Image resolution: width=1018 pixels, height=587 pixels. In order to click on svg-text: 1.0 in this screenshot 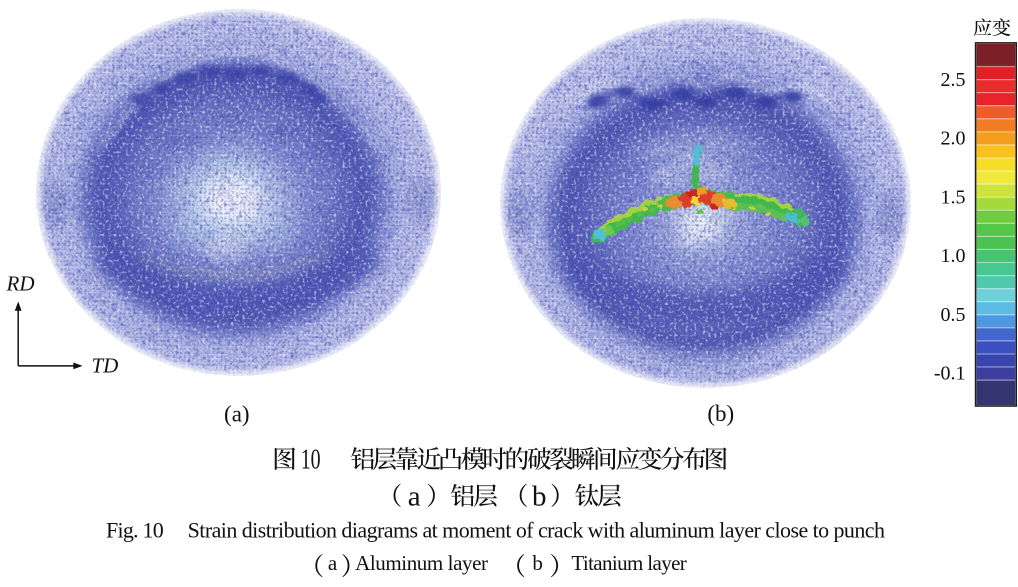, I will do `click(953, 256)`.